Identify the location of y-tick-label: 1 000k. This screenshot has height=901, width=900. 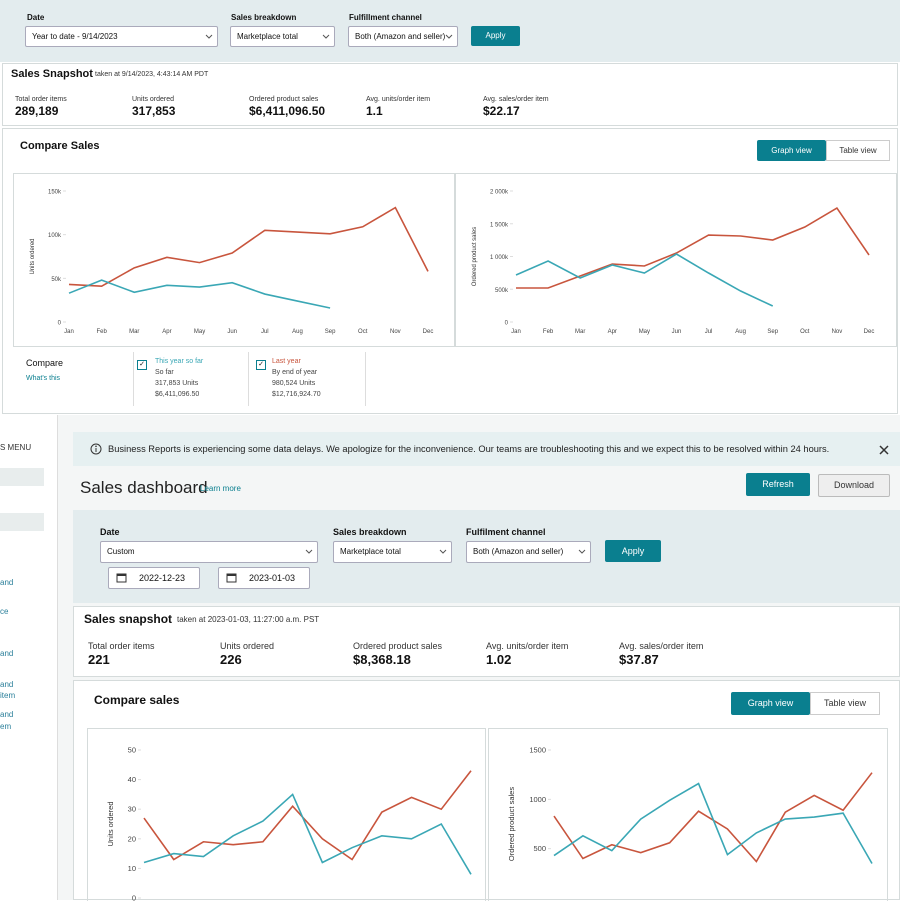
(499, 258).